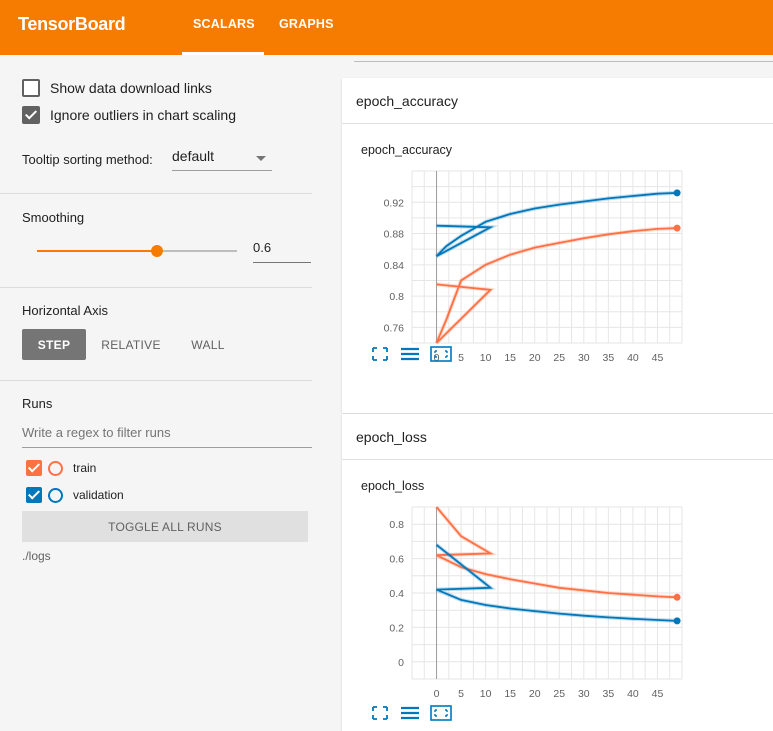 The height and width of the screenshot is (731, 773). Describe the element at coordinates (208, 344) in the screenshot. I see `axis-wall-button: WALL` at that location.